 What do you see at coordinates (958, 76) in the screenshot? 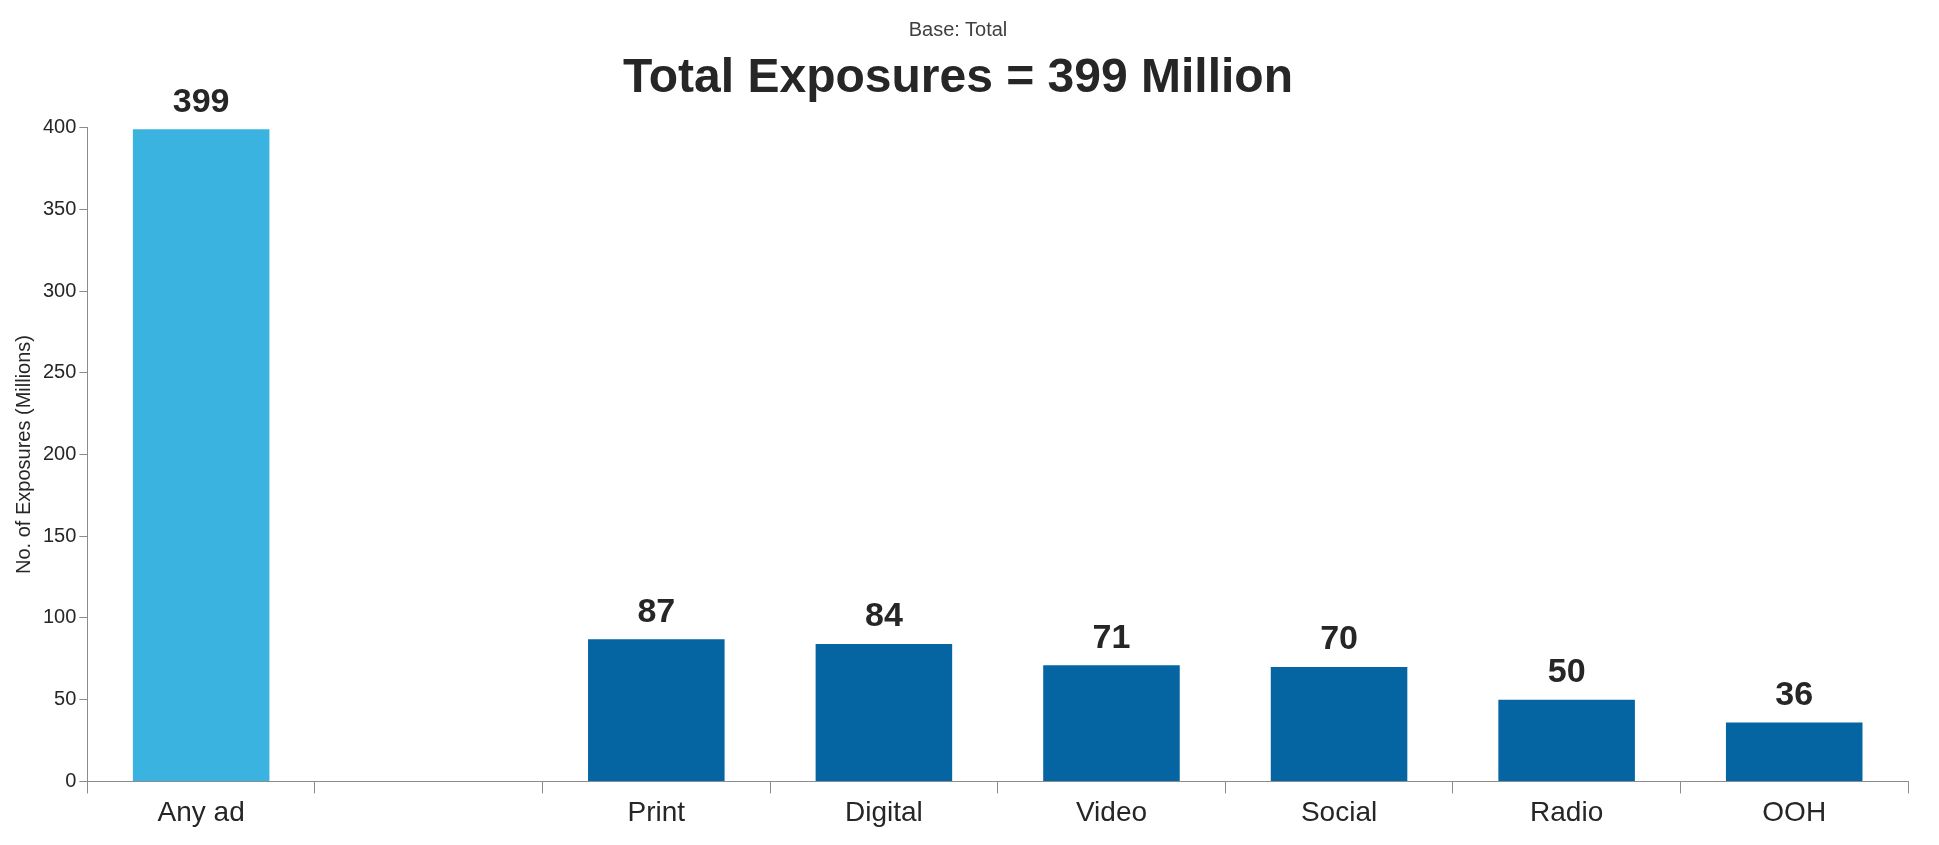
I see `chart-title: Total Exposures = 399 Million` at bounding box center [958, 76].